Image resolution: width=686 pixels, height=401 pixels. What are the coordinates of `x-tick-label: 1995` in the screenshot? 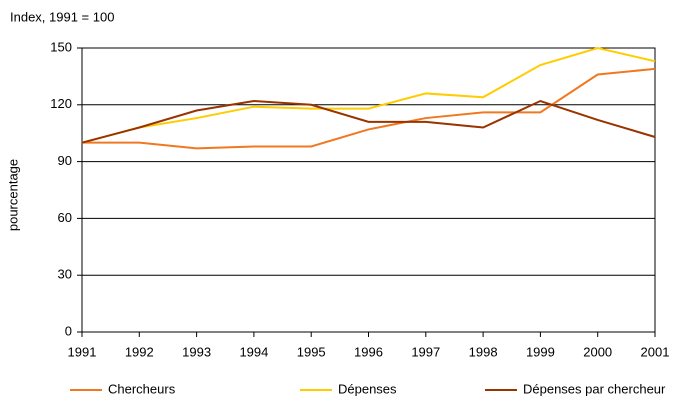 It's located at (311, 351).